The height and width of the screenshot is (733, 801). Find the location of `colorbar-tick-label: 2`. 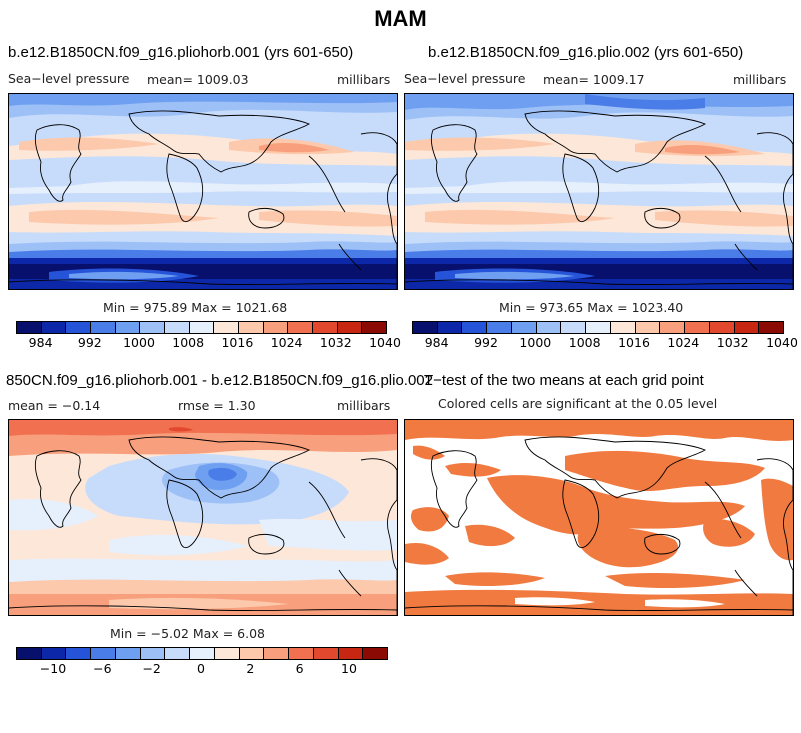

colorbar-tick-label: 2 is located at coordinates (250, 668).